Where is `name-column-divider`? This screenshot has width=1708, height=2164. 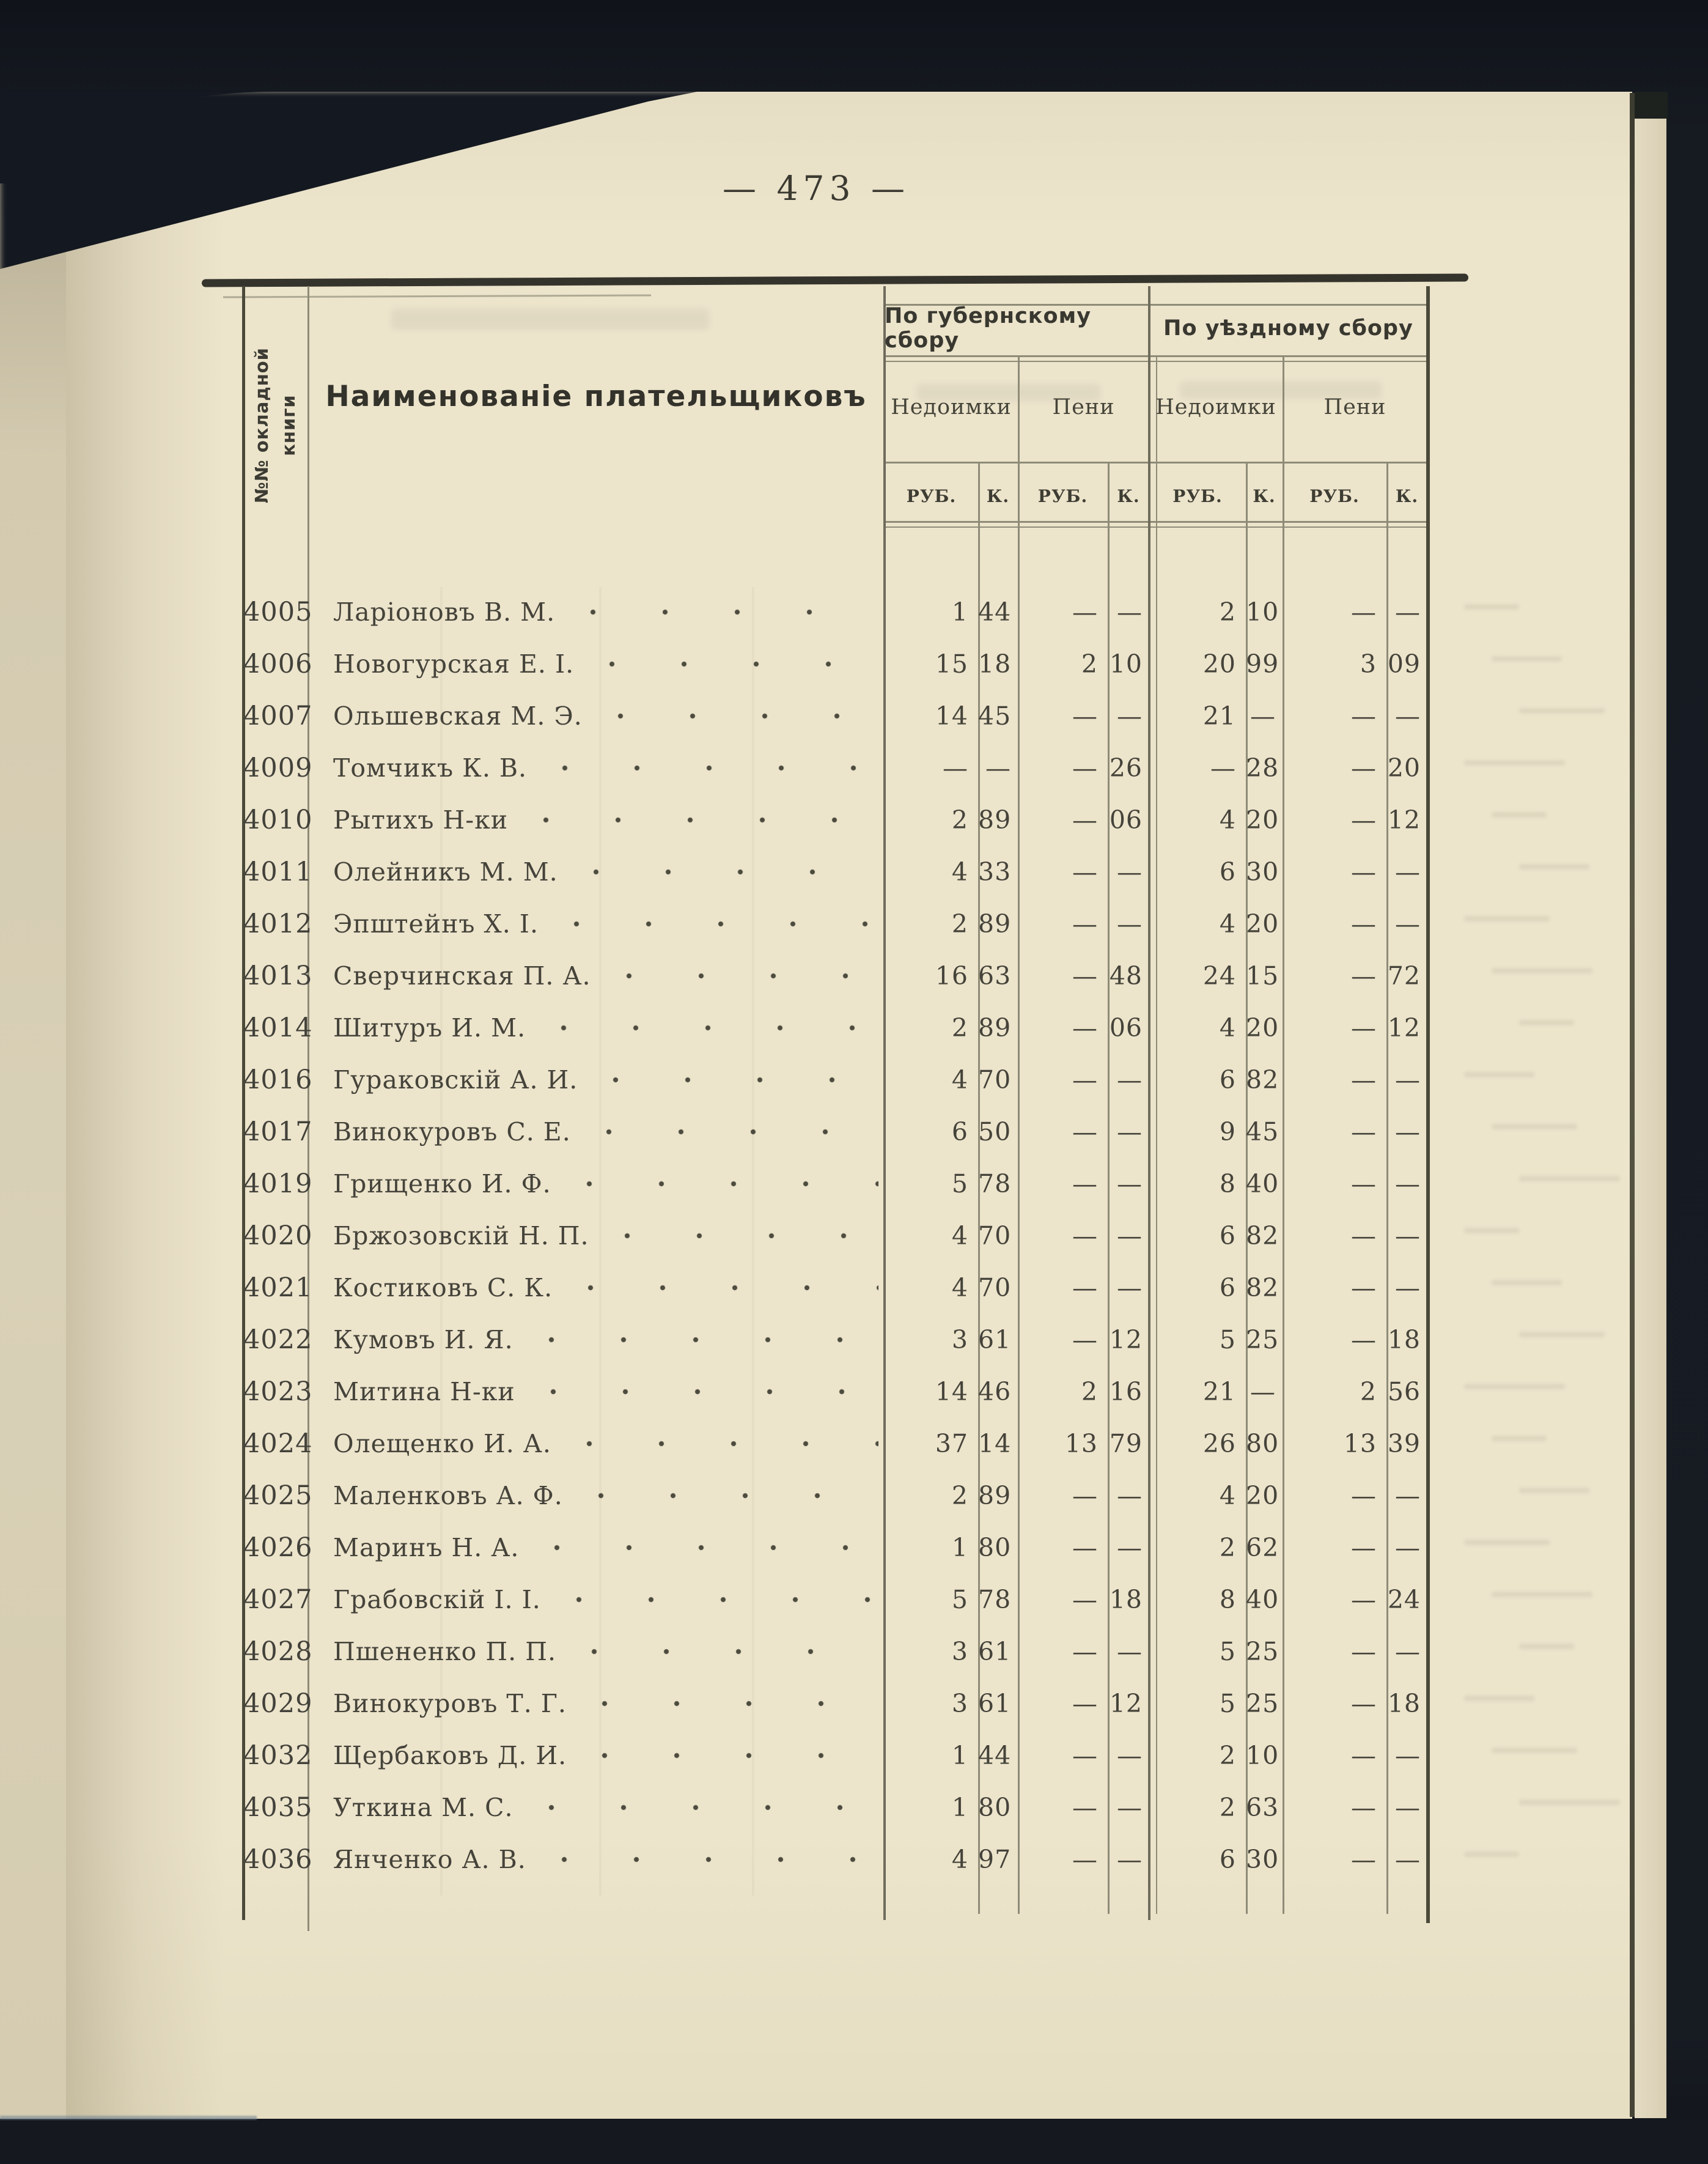
name-column-divider is located at coordinates (884, 1103).